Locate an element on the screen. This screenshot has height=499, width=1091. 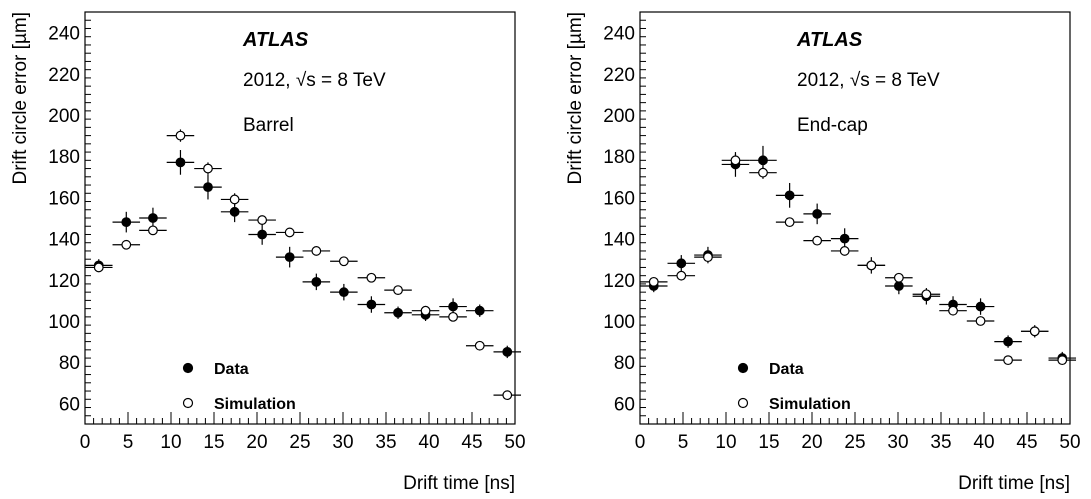
energy-sqrt-arg: s is located at coordinates (865, 80).